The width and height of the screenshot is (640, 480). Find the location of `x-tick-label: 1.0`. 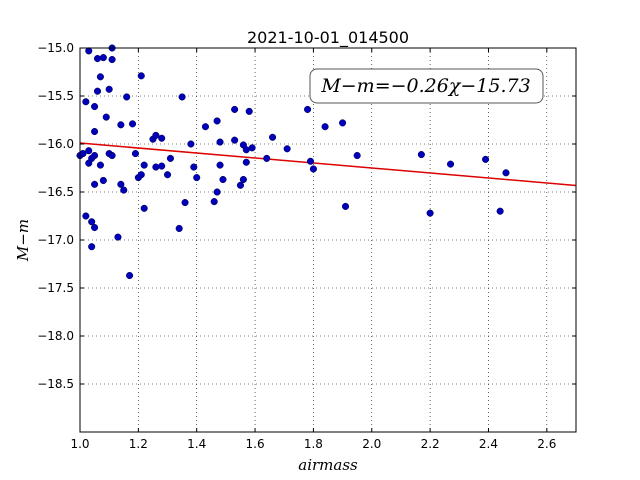

x-tick-label: 1.0 is located at coordinates (79, 444).